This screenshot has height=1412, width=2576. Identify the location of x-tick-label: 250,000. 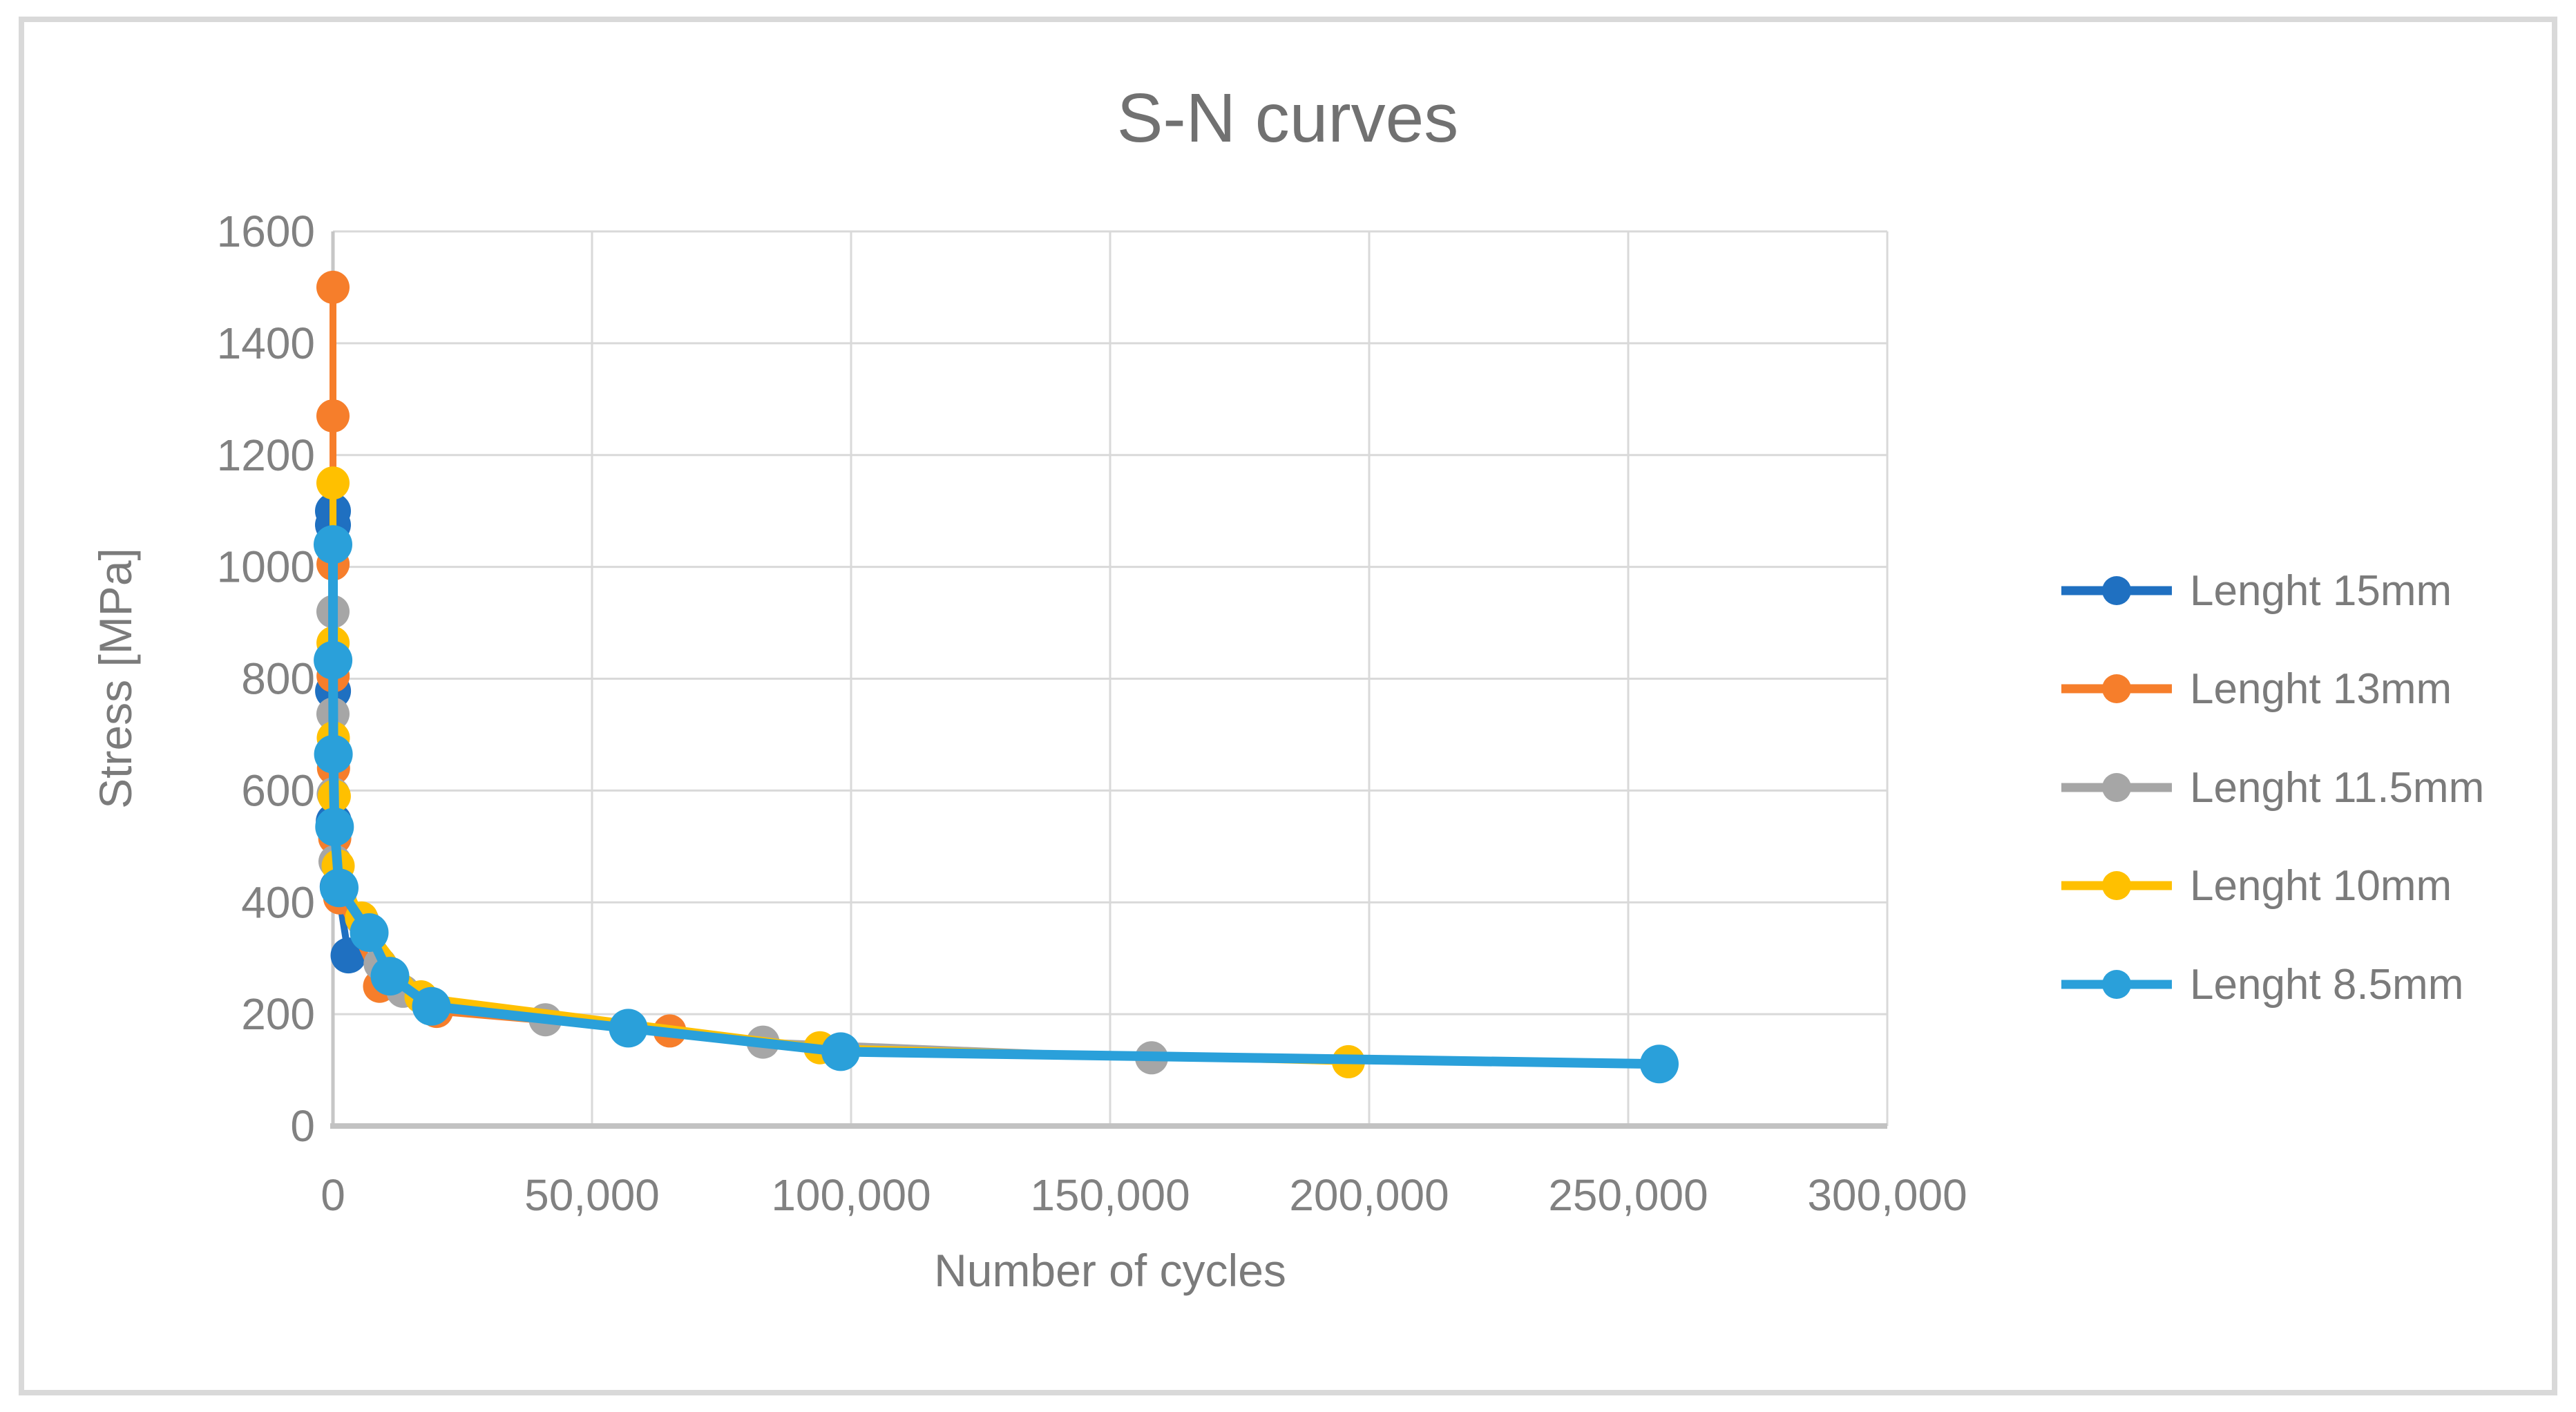
(1628, 1195).